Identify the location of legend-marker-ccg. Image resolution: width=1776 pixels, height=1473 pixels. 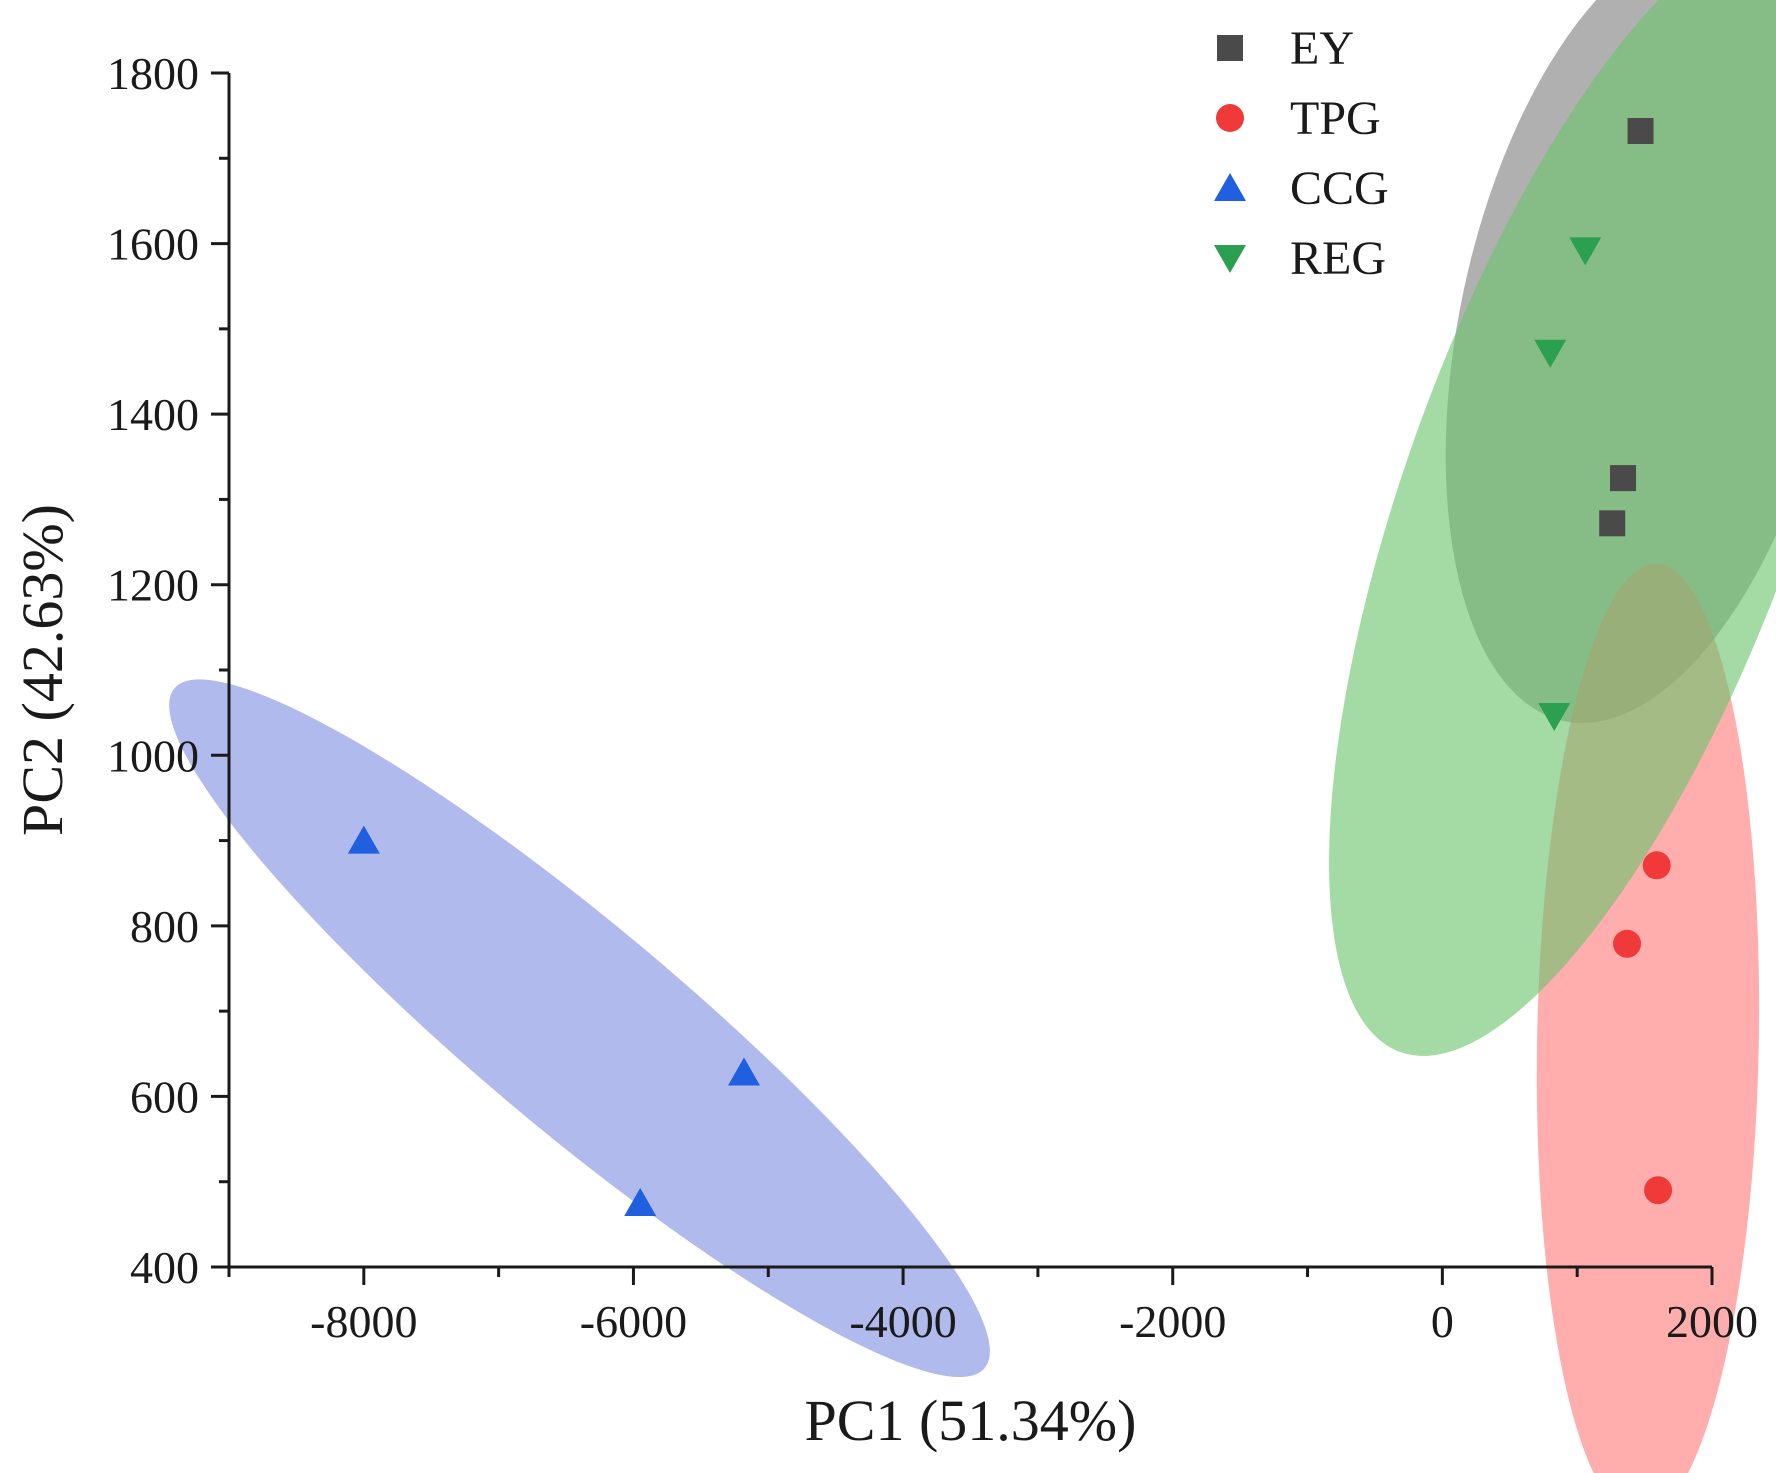
(1230, 187).